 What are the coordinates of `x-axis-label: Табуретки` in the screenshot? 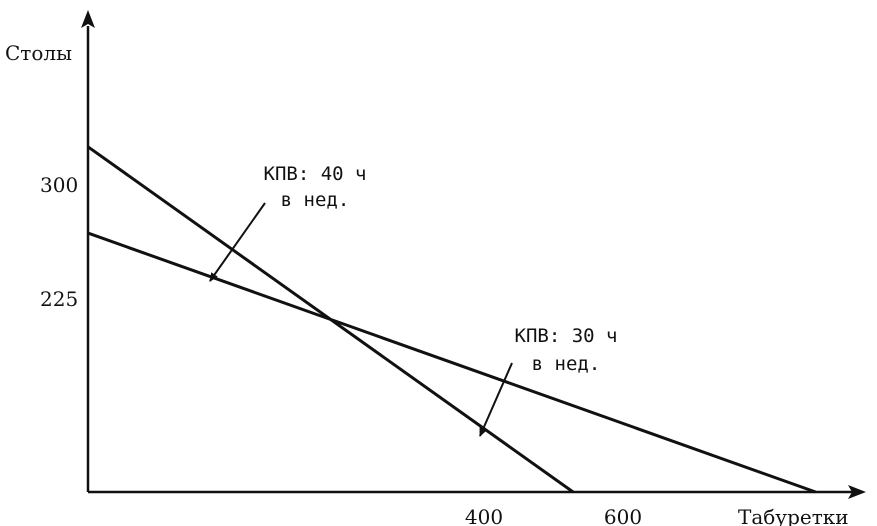 It's located at (793, 515).